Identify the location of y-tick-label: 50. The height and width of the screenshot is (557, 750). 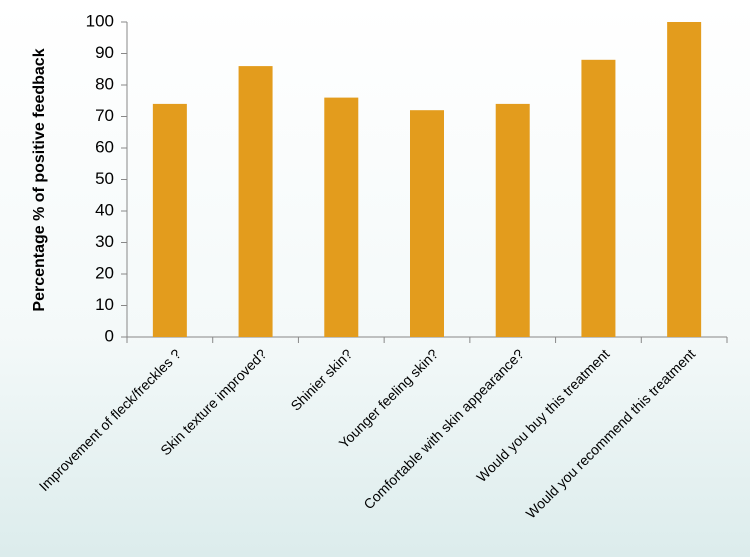
(104, 178).